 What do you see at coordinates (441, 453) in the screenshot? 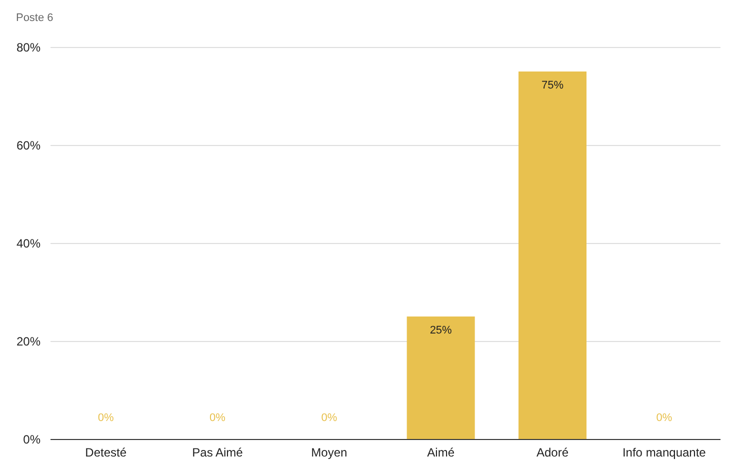
I see `x-tick-label: Aimé` at bounding box center [441, 453].